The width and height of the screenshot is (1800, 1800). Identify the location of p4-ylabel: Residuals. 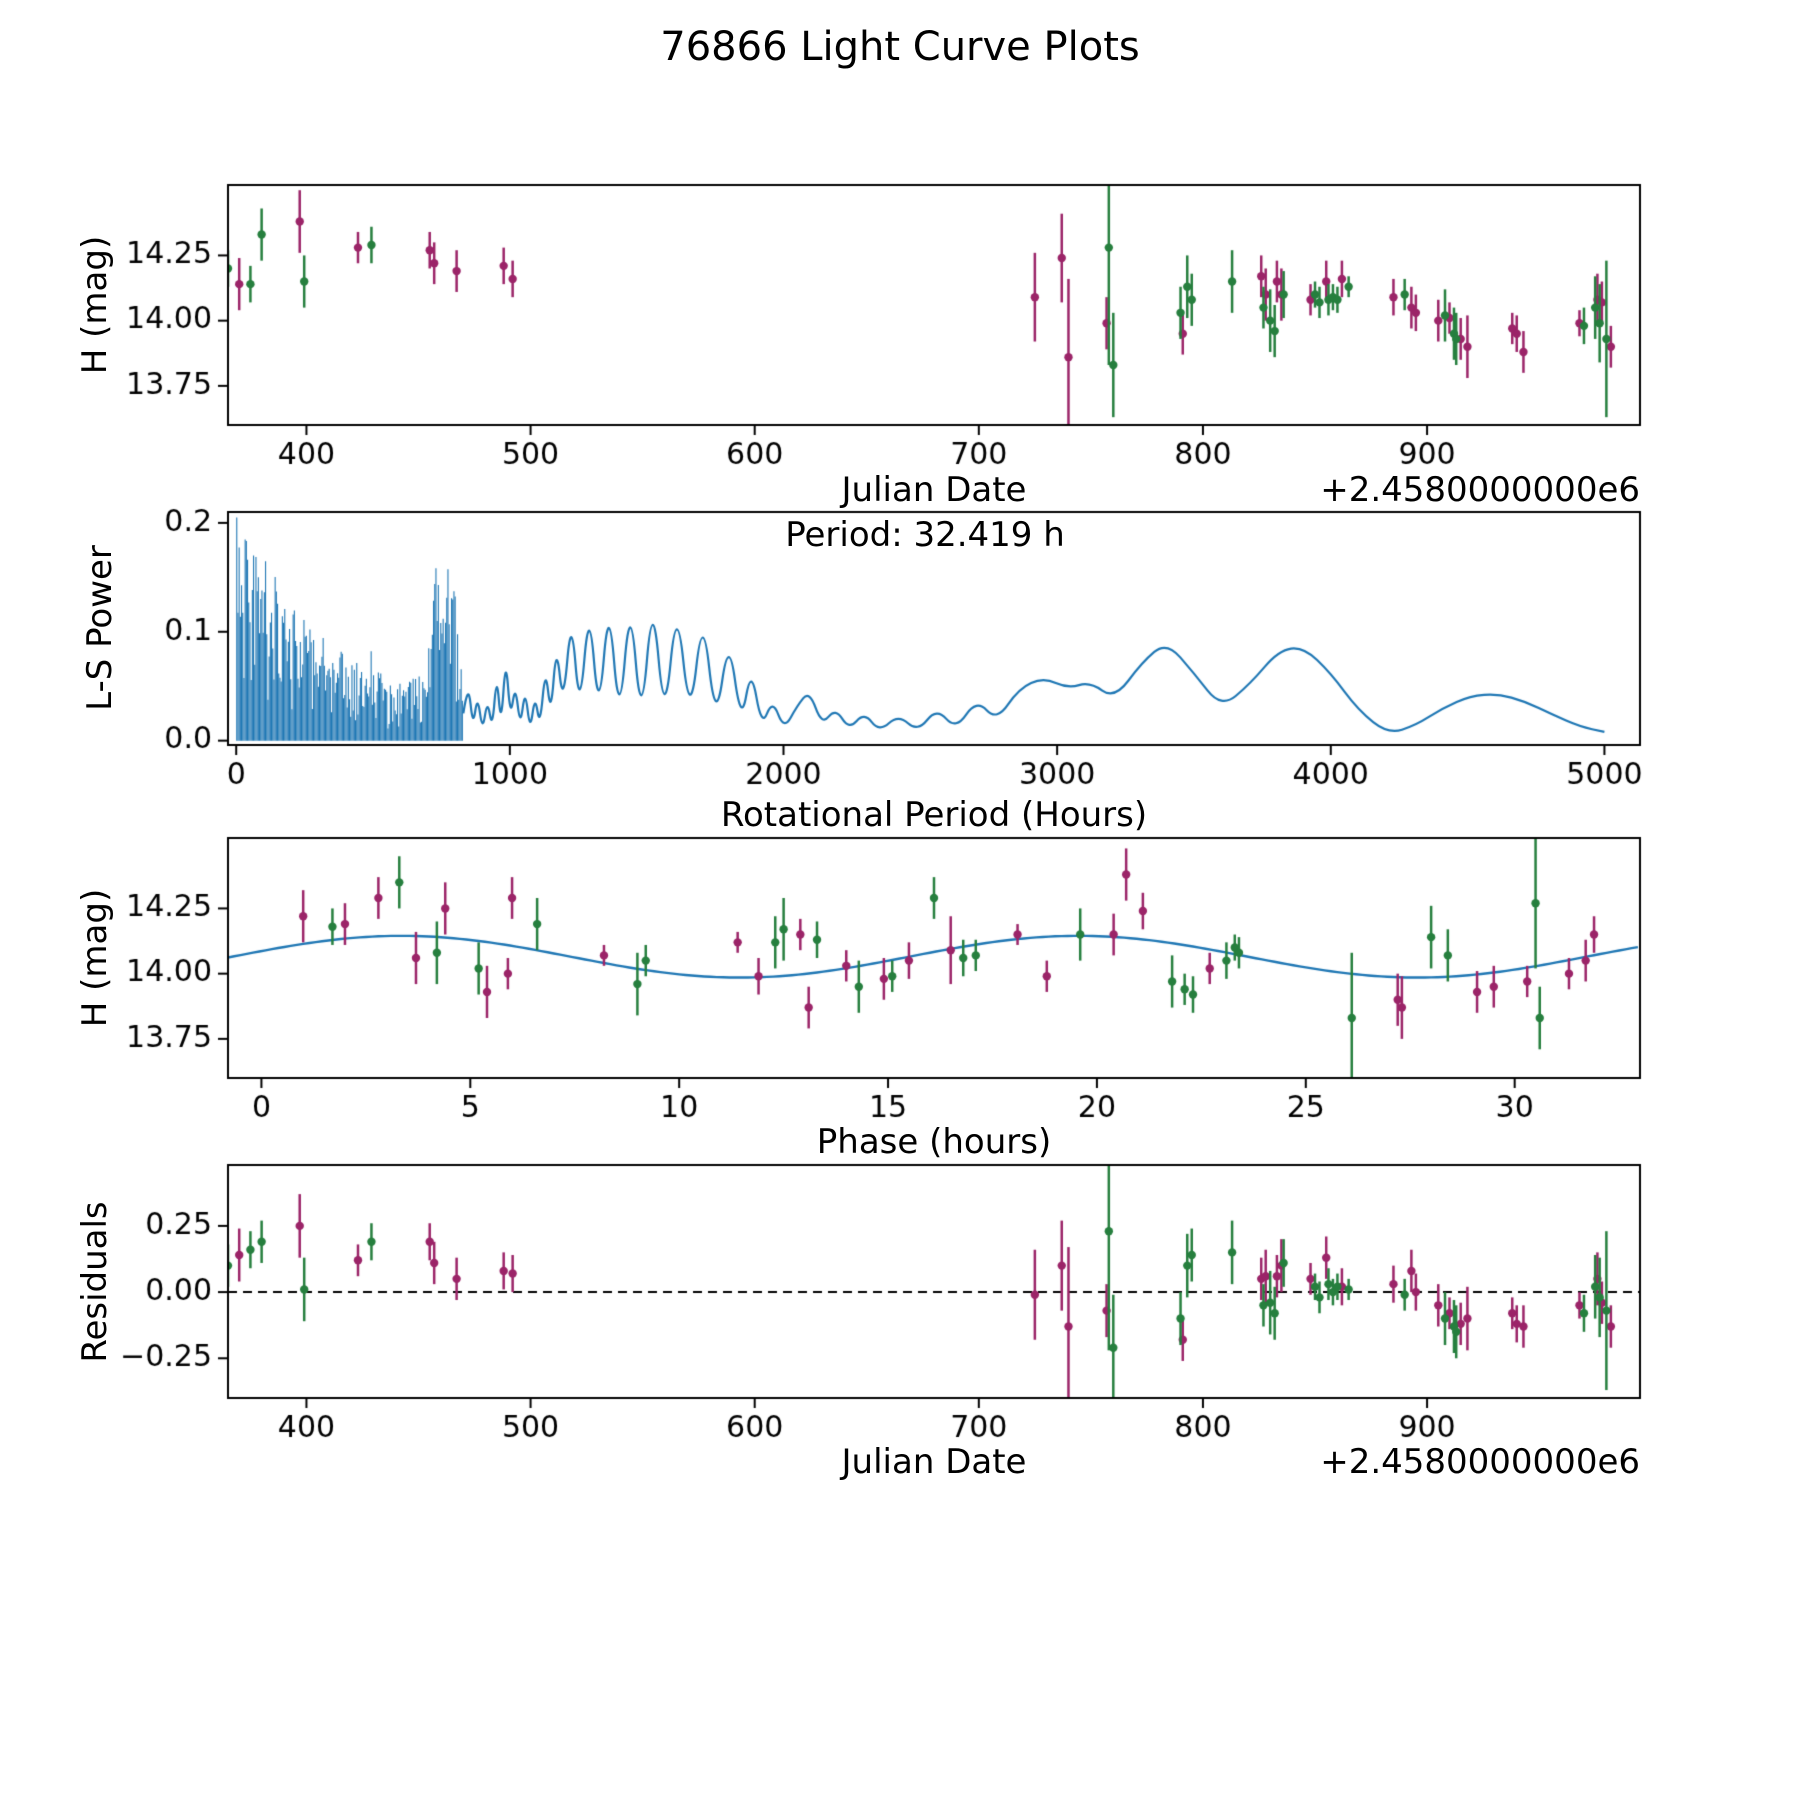
(95, 1282).